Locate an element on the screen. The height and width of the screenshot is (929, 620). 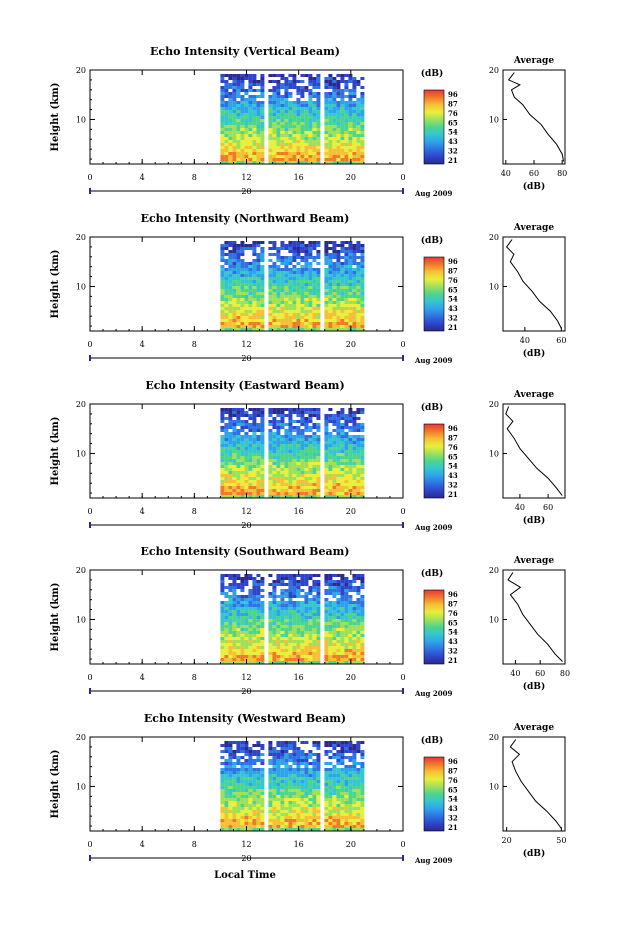
avg-x-tick-label: 40 is located at coordinates (520, 507).